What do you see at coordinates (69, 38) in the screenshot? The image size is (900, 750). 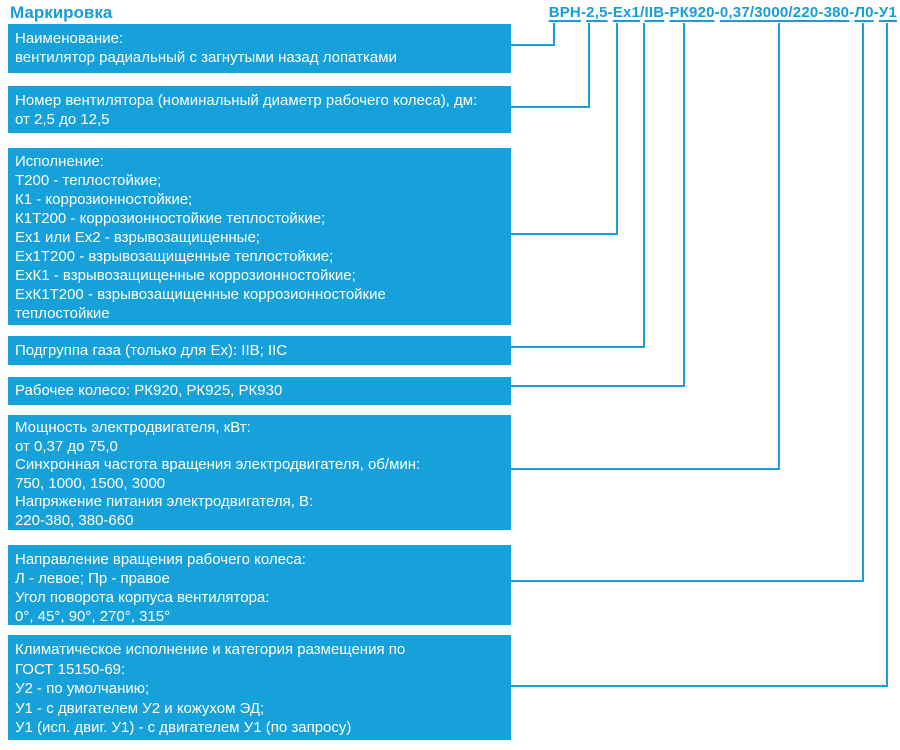 I see `box-line: Наименование:` at bounding box center [69, 38].